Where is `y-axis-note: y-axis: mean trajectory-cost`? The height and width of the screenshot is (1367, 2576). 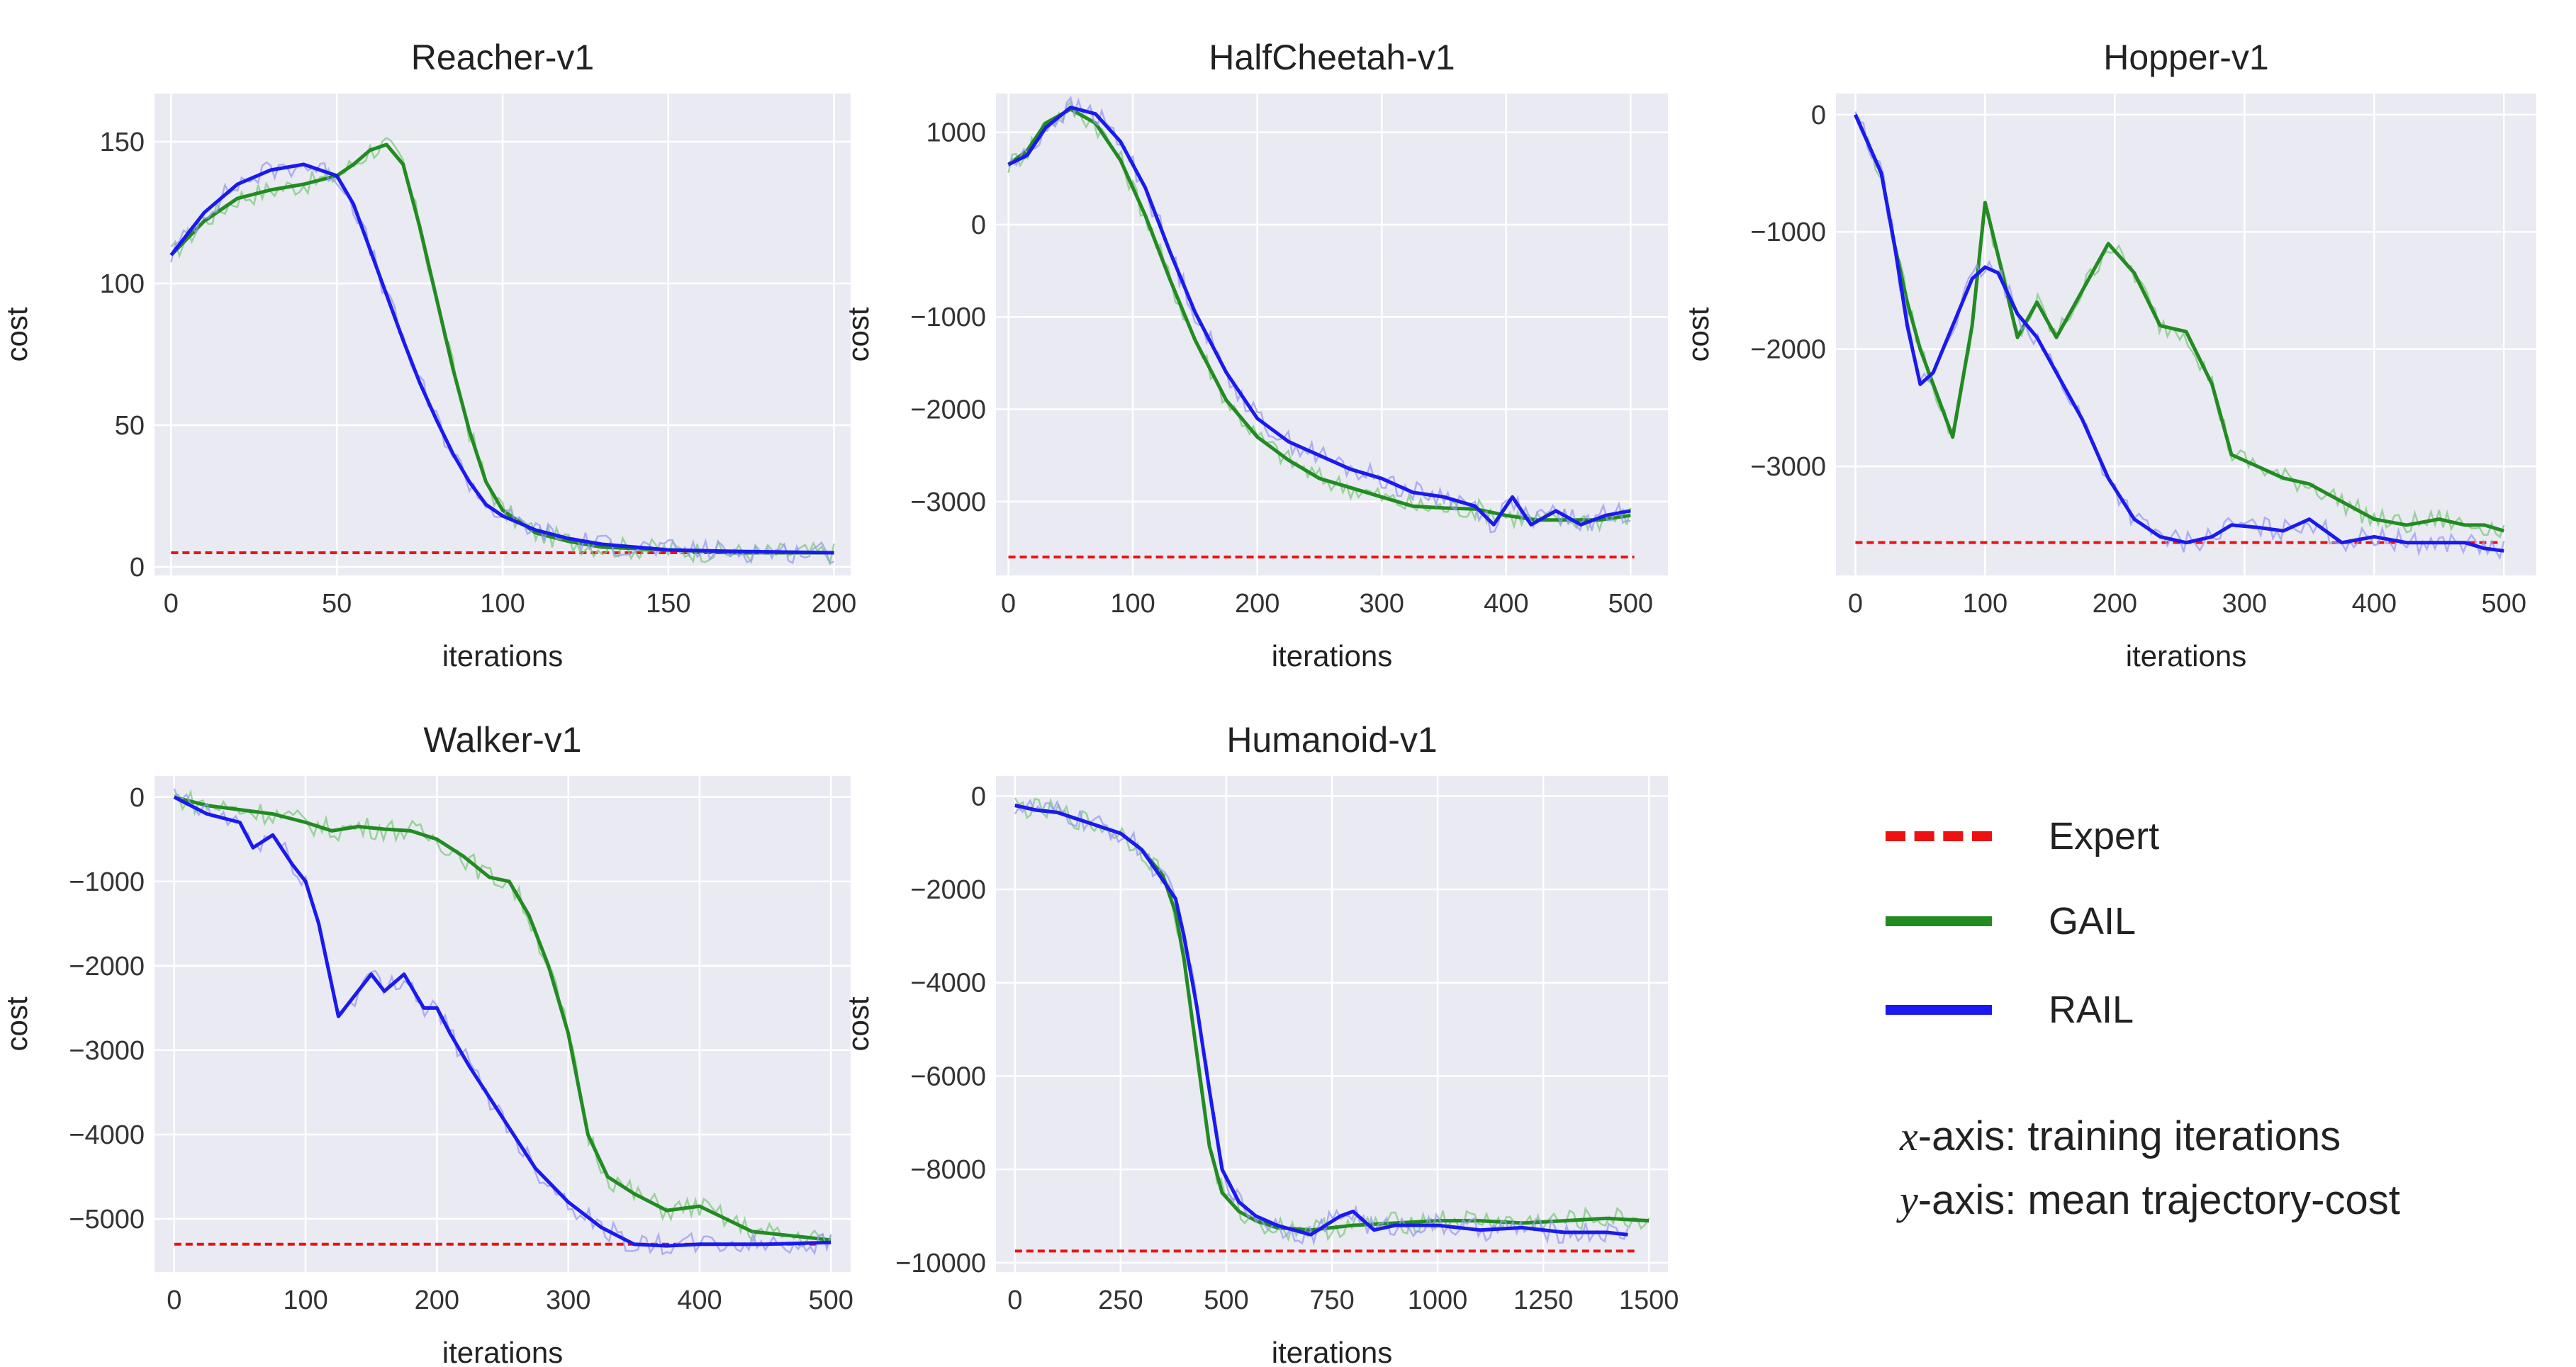 y-axis-note: y-axis: mean trajectory-cost is located at coordinates (2150, 1200).